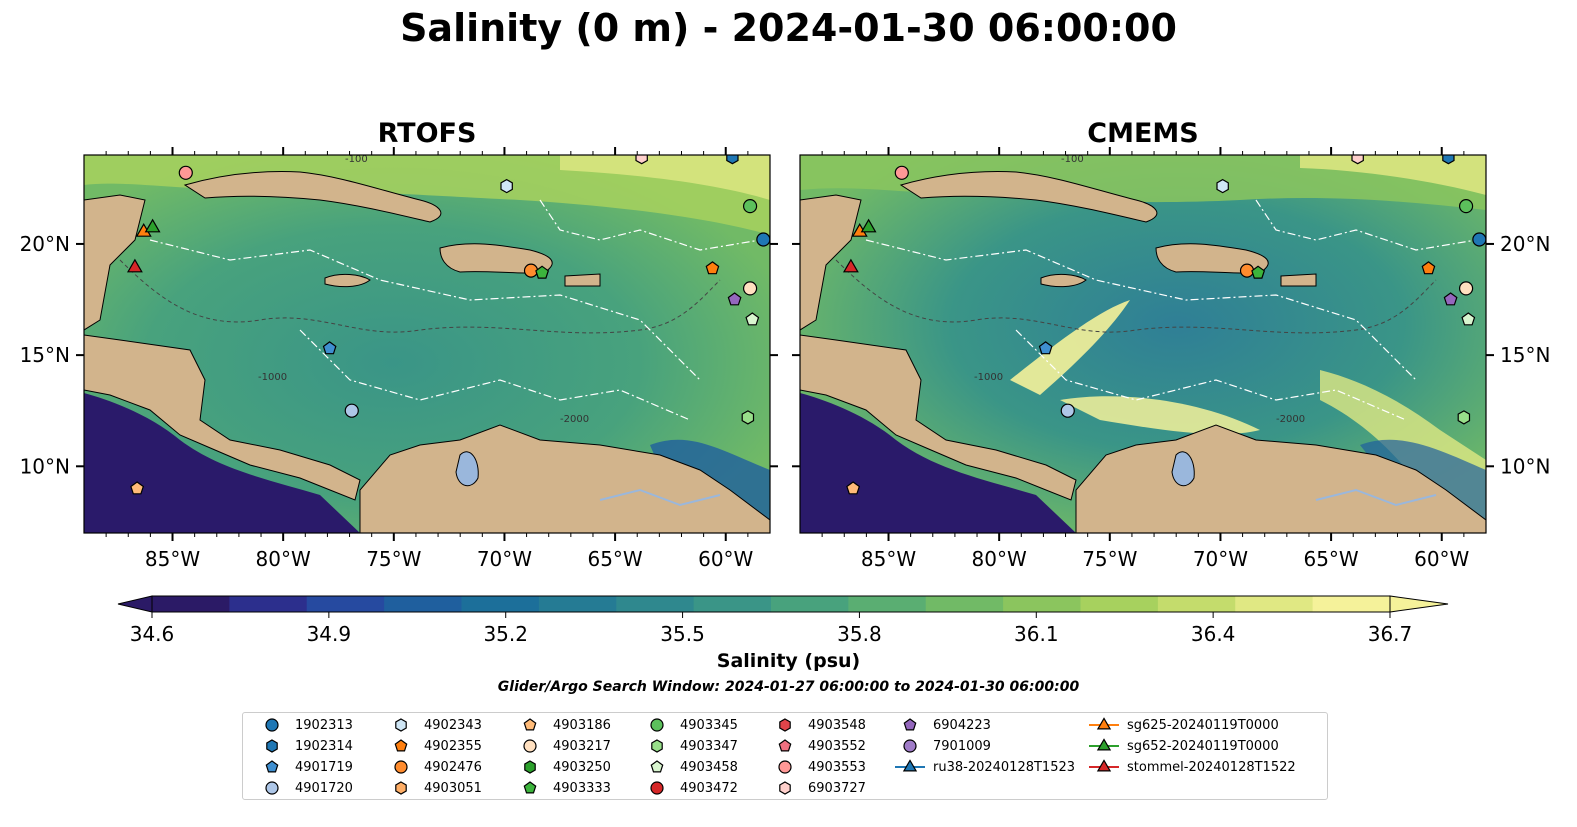  What do you see at coordinates (304, 767) in the screenshot?
I see `legend-item: 4901719` at bounding box center [304, 767].